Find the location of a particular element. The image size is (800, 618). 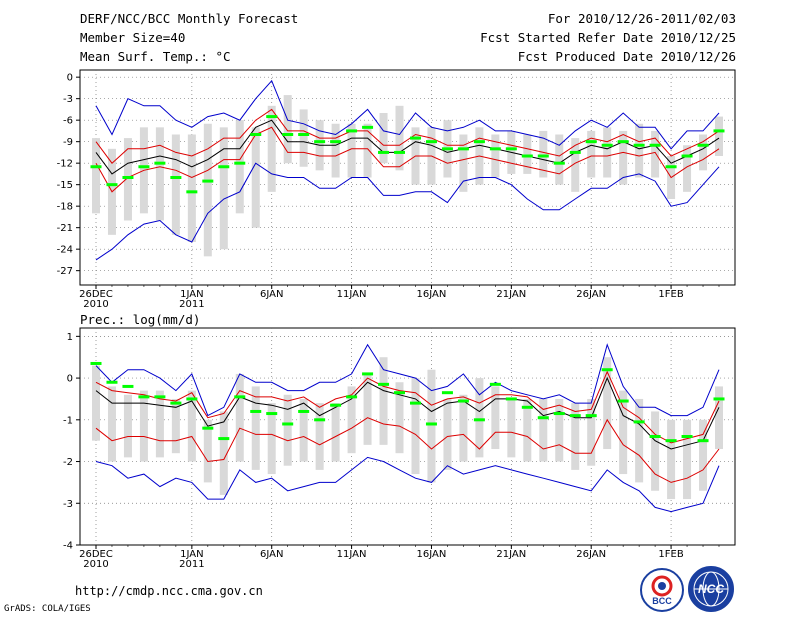

precip-xtick-label: 2011 is located at coordinates (191, 564).